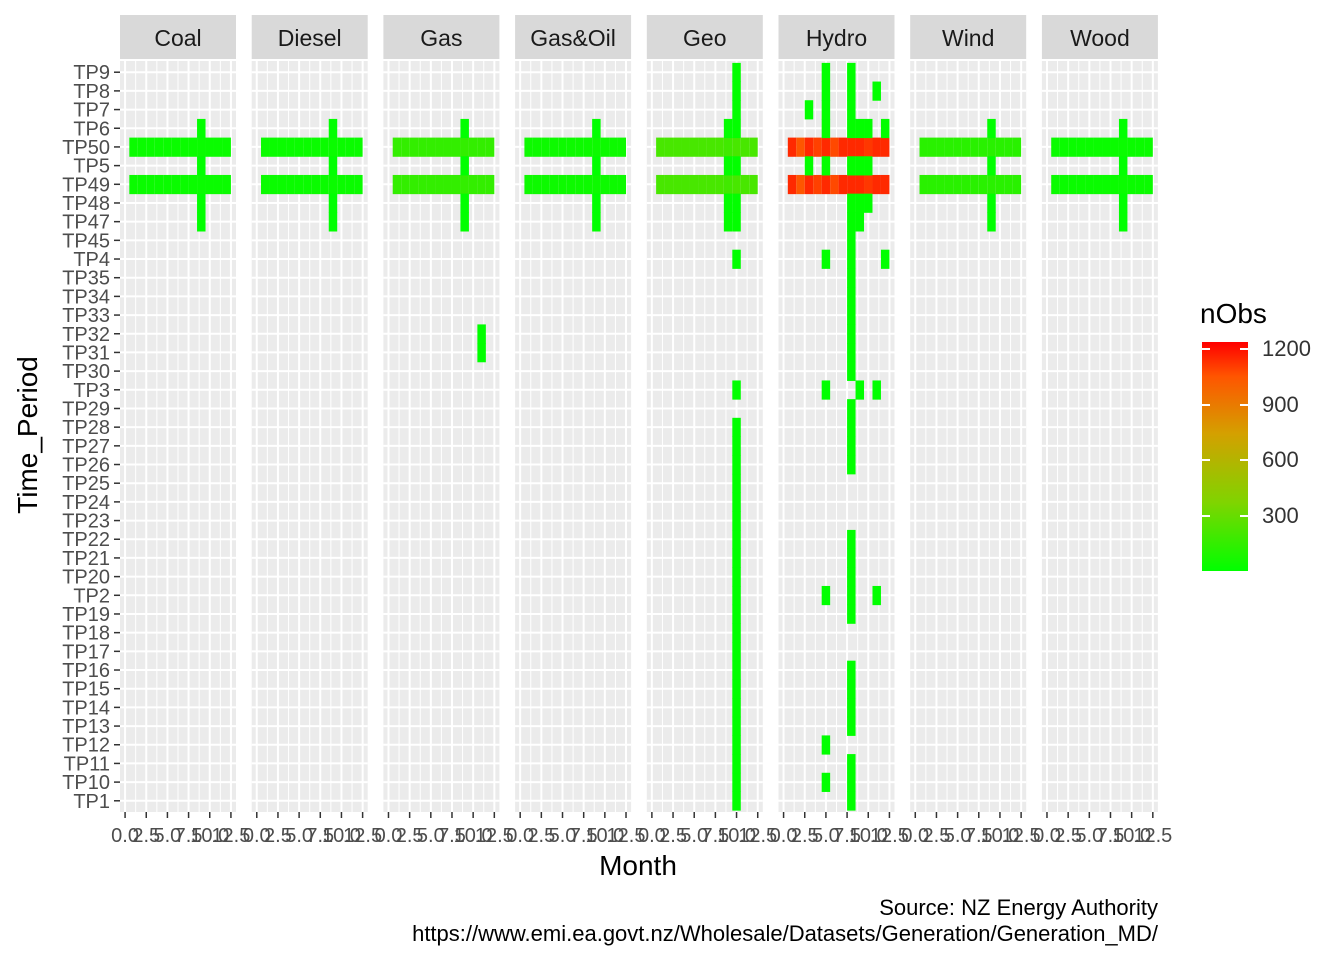  I want to click on y-tick-label: TP15, so click(86, 690).